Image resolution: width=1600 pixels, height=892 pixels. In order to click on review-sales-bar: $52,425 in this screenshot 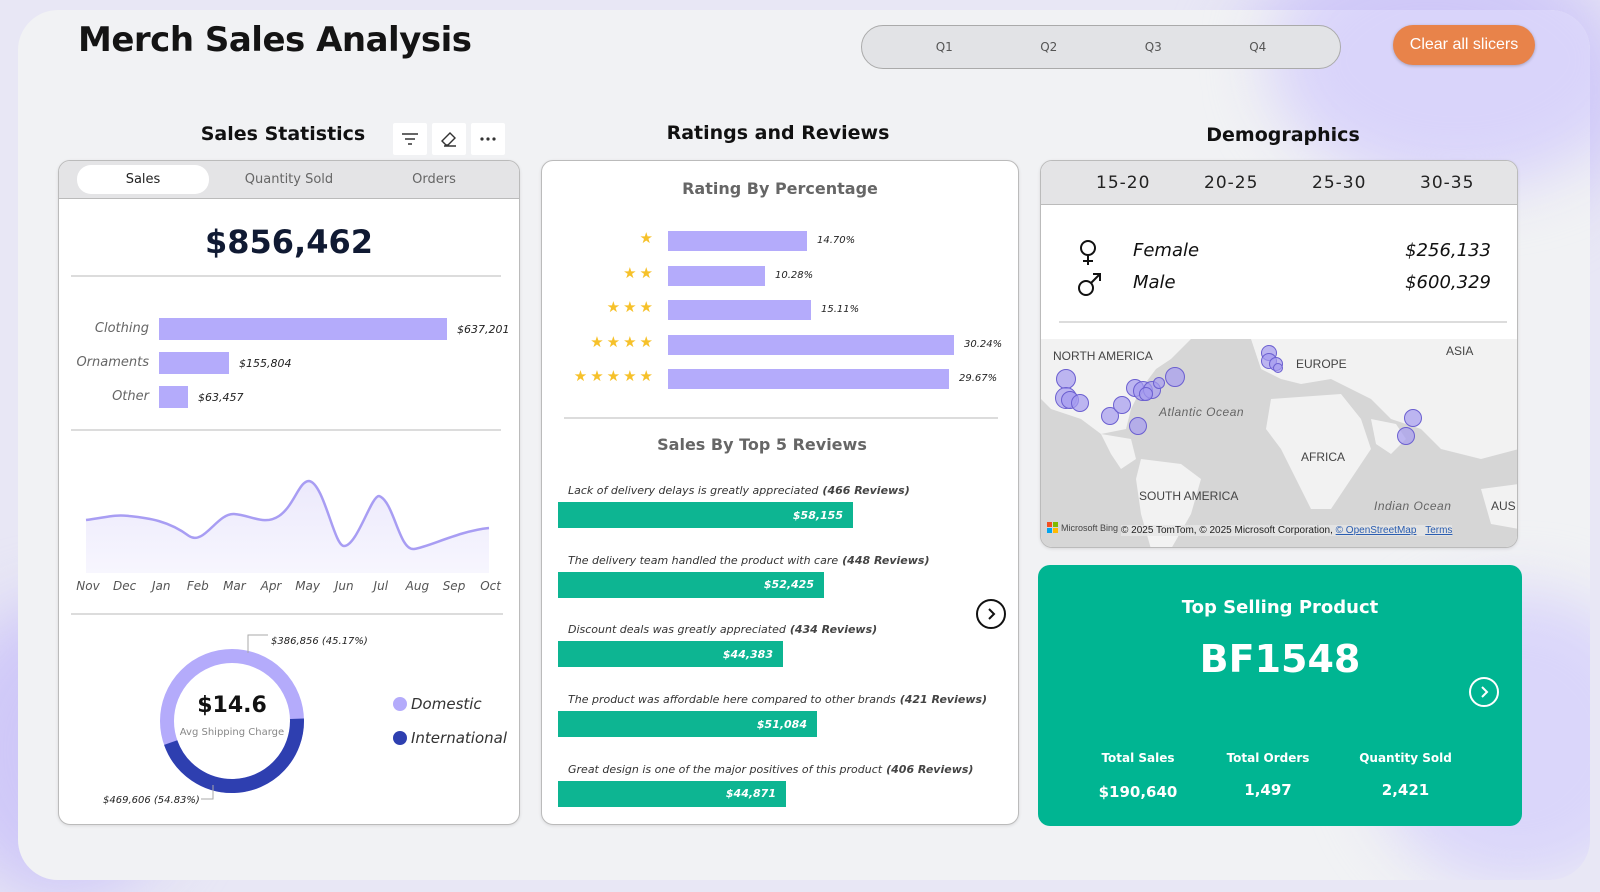, I will do `click(691, 584)`.